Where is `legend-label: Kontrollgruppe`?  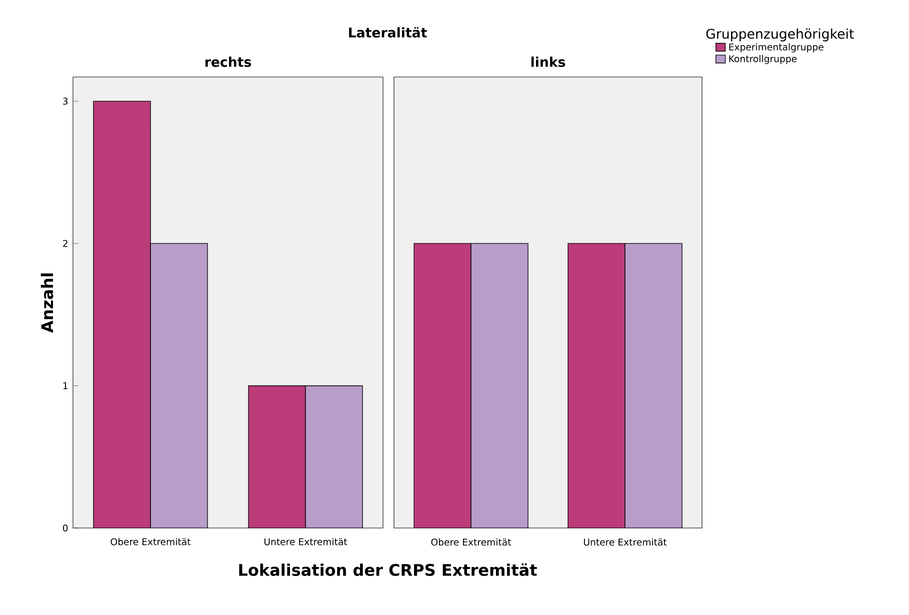
legend-label: Kontrollgruppe is located at coordinates (763, 59).